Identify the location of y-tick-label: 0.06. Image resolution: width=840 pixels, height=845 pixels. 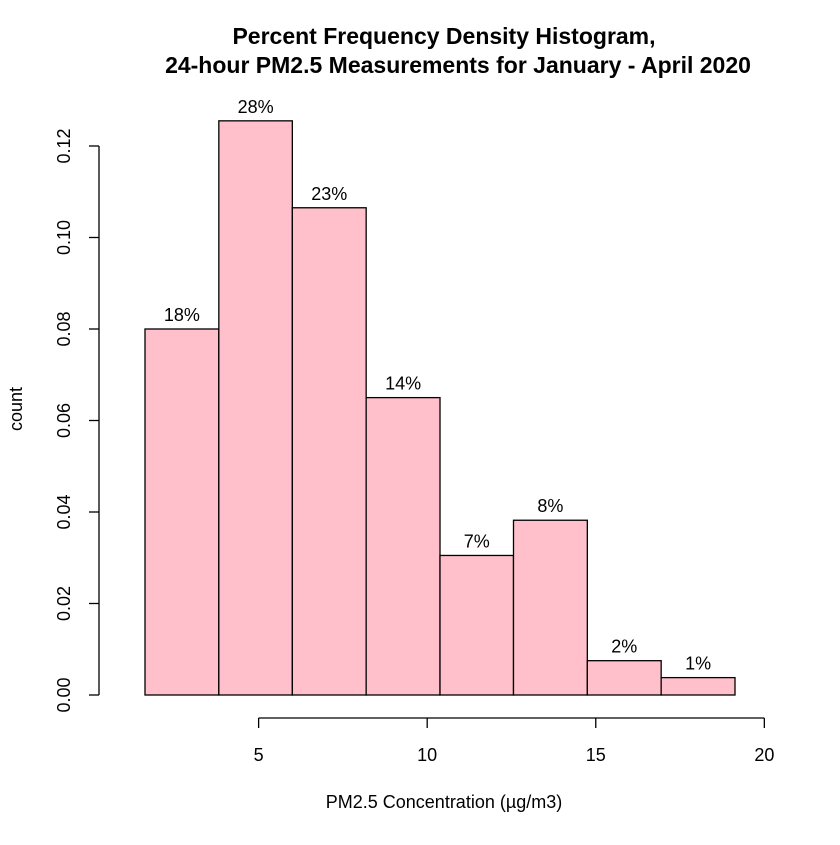
(64, 420).